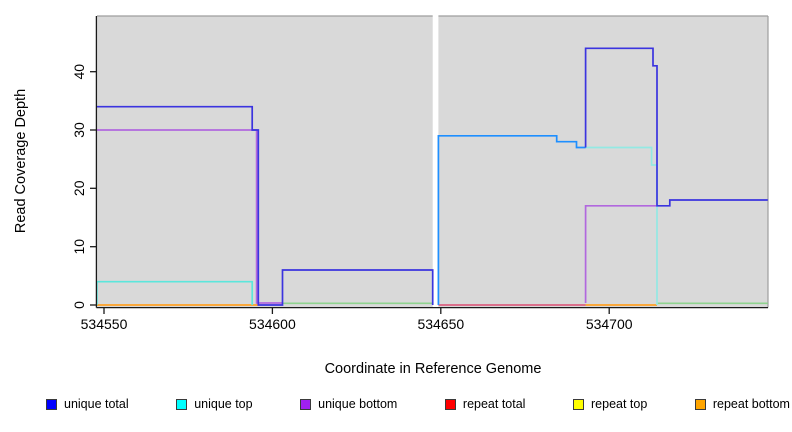  What do you see at coordinates (79, 247) in the screenshot?
I see `y-tick-label: 10` at bounding box center [79, 247].